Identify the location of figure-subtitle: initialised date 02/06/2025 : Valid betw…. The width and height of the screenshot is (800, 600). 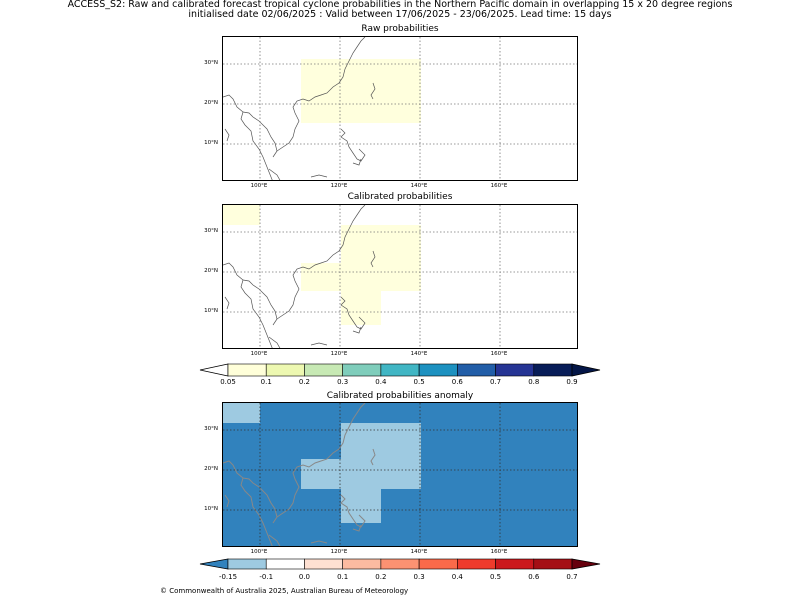
(400, 14).